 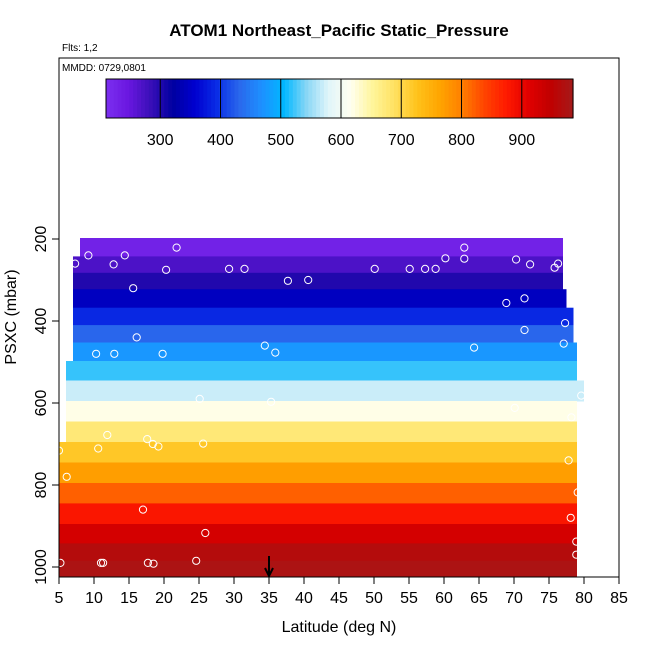 I want to click on x-tick-label: 35, so click(x=269, y=598).